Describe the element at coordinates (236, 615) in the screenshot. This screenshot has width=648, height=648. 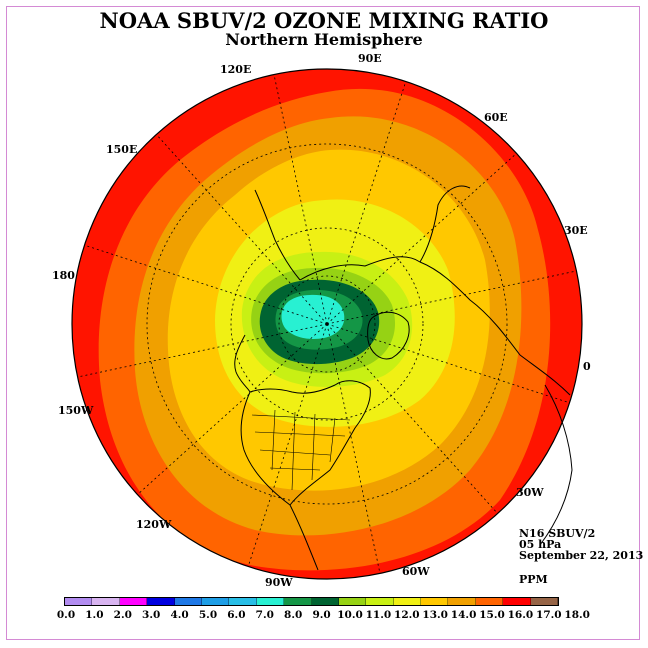
I see `colorbar-tick-label: 6.0` at that location.